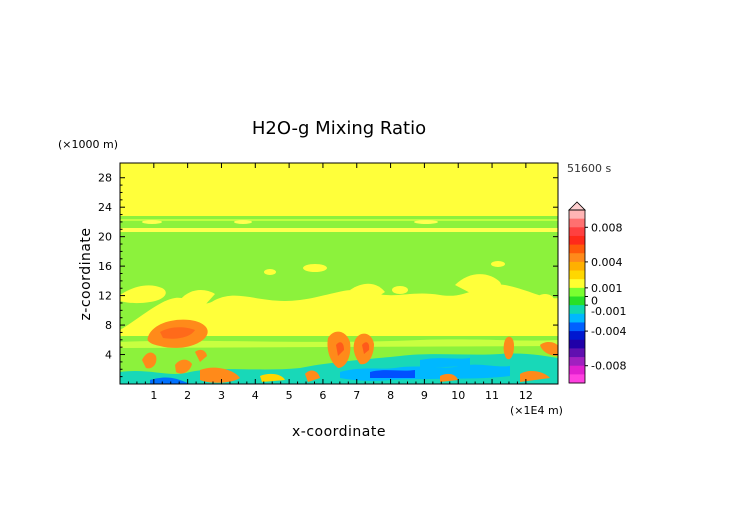 This screenshot has width=752, height=532. What do you see at coordinates (108, 325) in the screenshot?
I see `y-tick-label: 8` at bounding box center [108, 325].